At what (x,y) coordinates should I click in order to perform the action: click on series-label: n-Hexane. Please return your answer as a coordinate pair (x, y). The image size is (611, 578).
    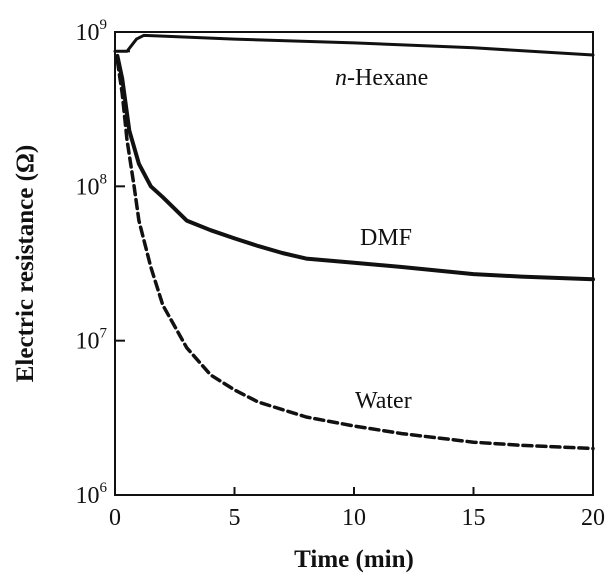
    Looking at the image, I should click on (381, 78).